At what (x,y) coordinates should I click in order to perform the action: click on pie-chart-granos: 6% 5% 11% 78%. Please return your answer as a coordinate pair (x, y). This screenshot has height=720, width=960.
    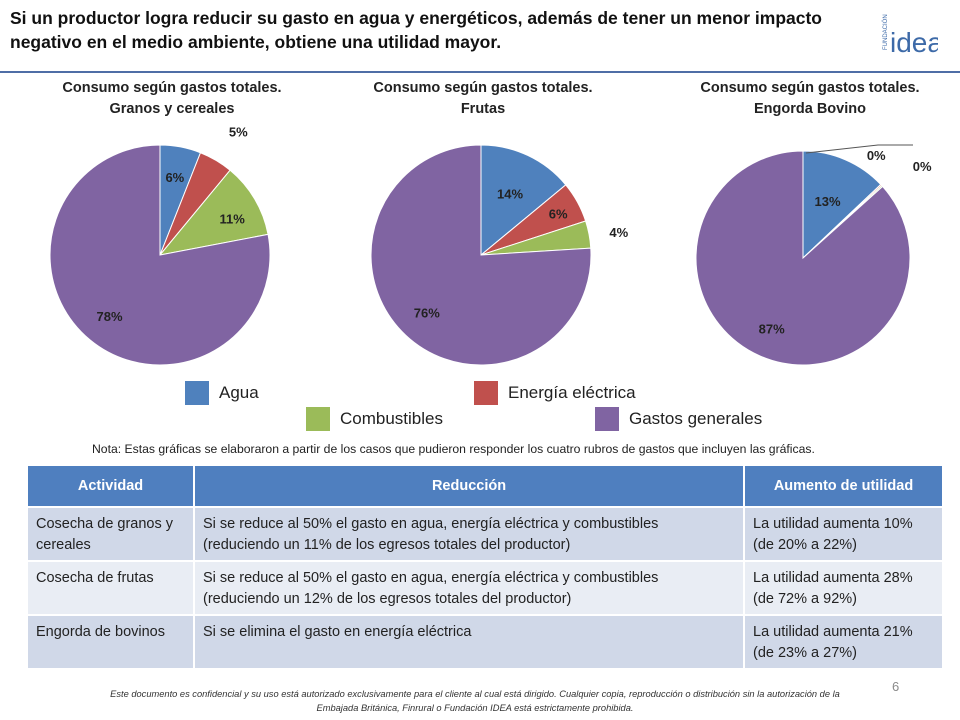
    Looking at the image, I should click on (160, 245).